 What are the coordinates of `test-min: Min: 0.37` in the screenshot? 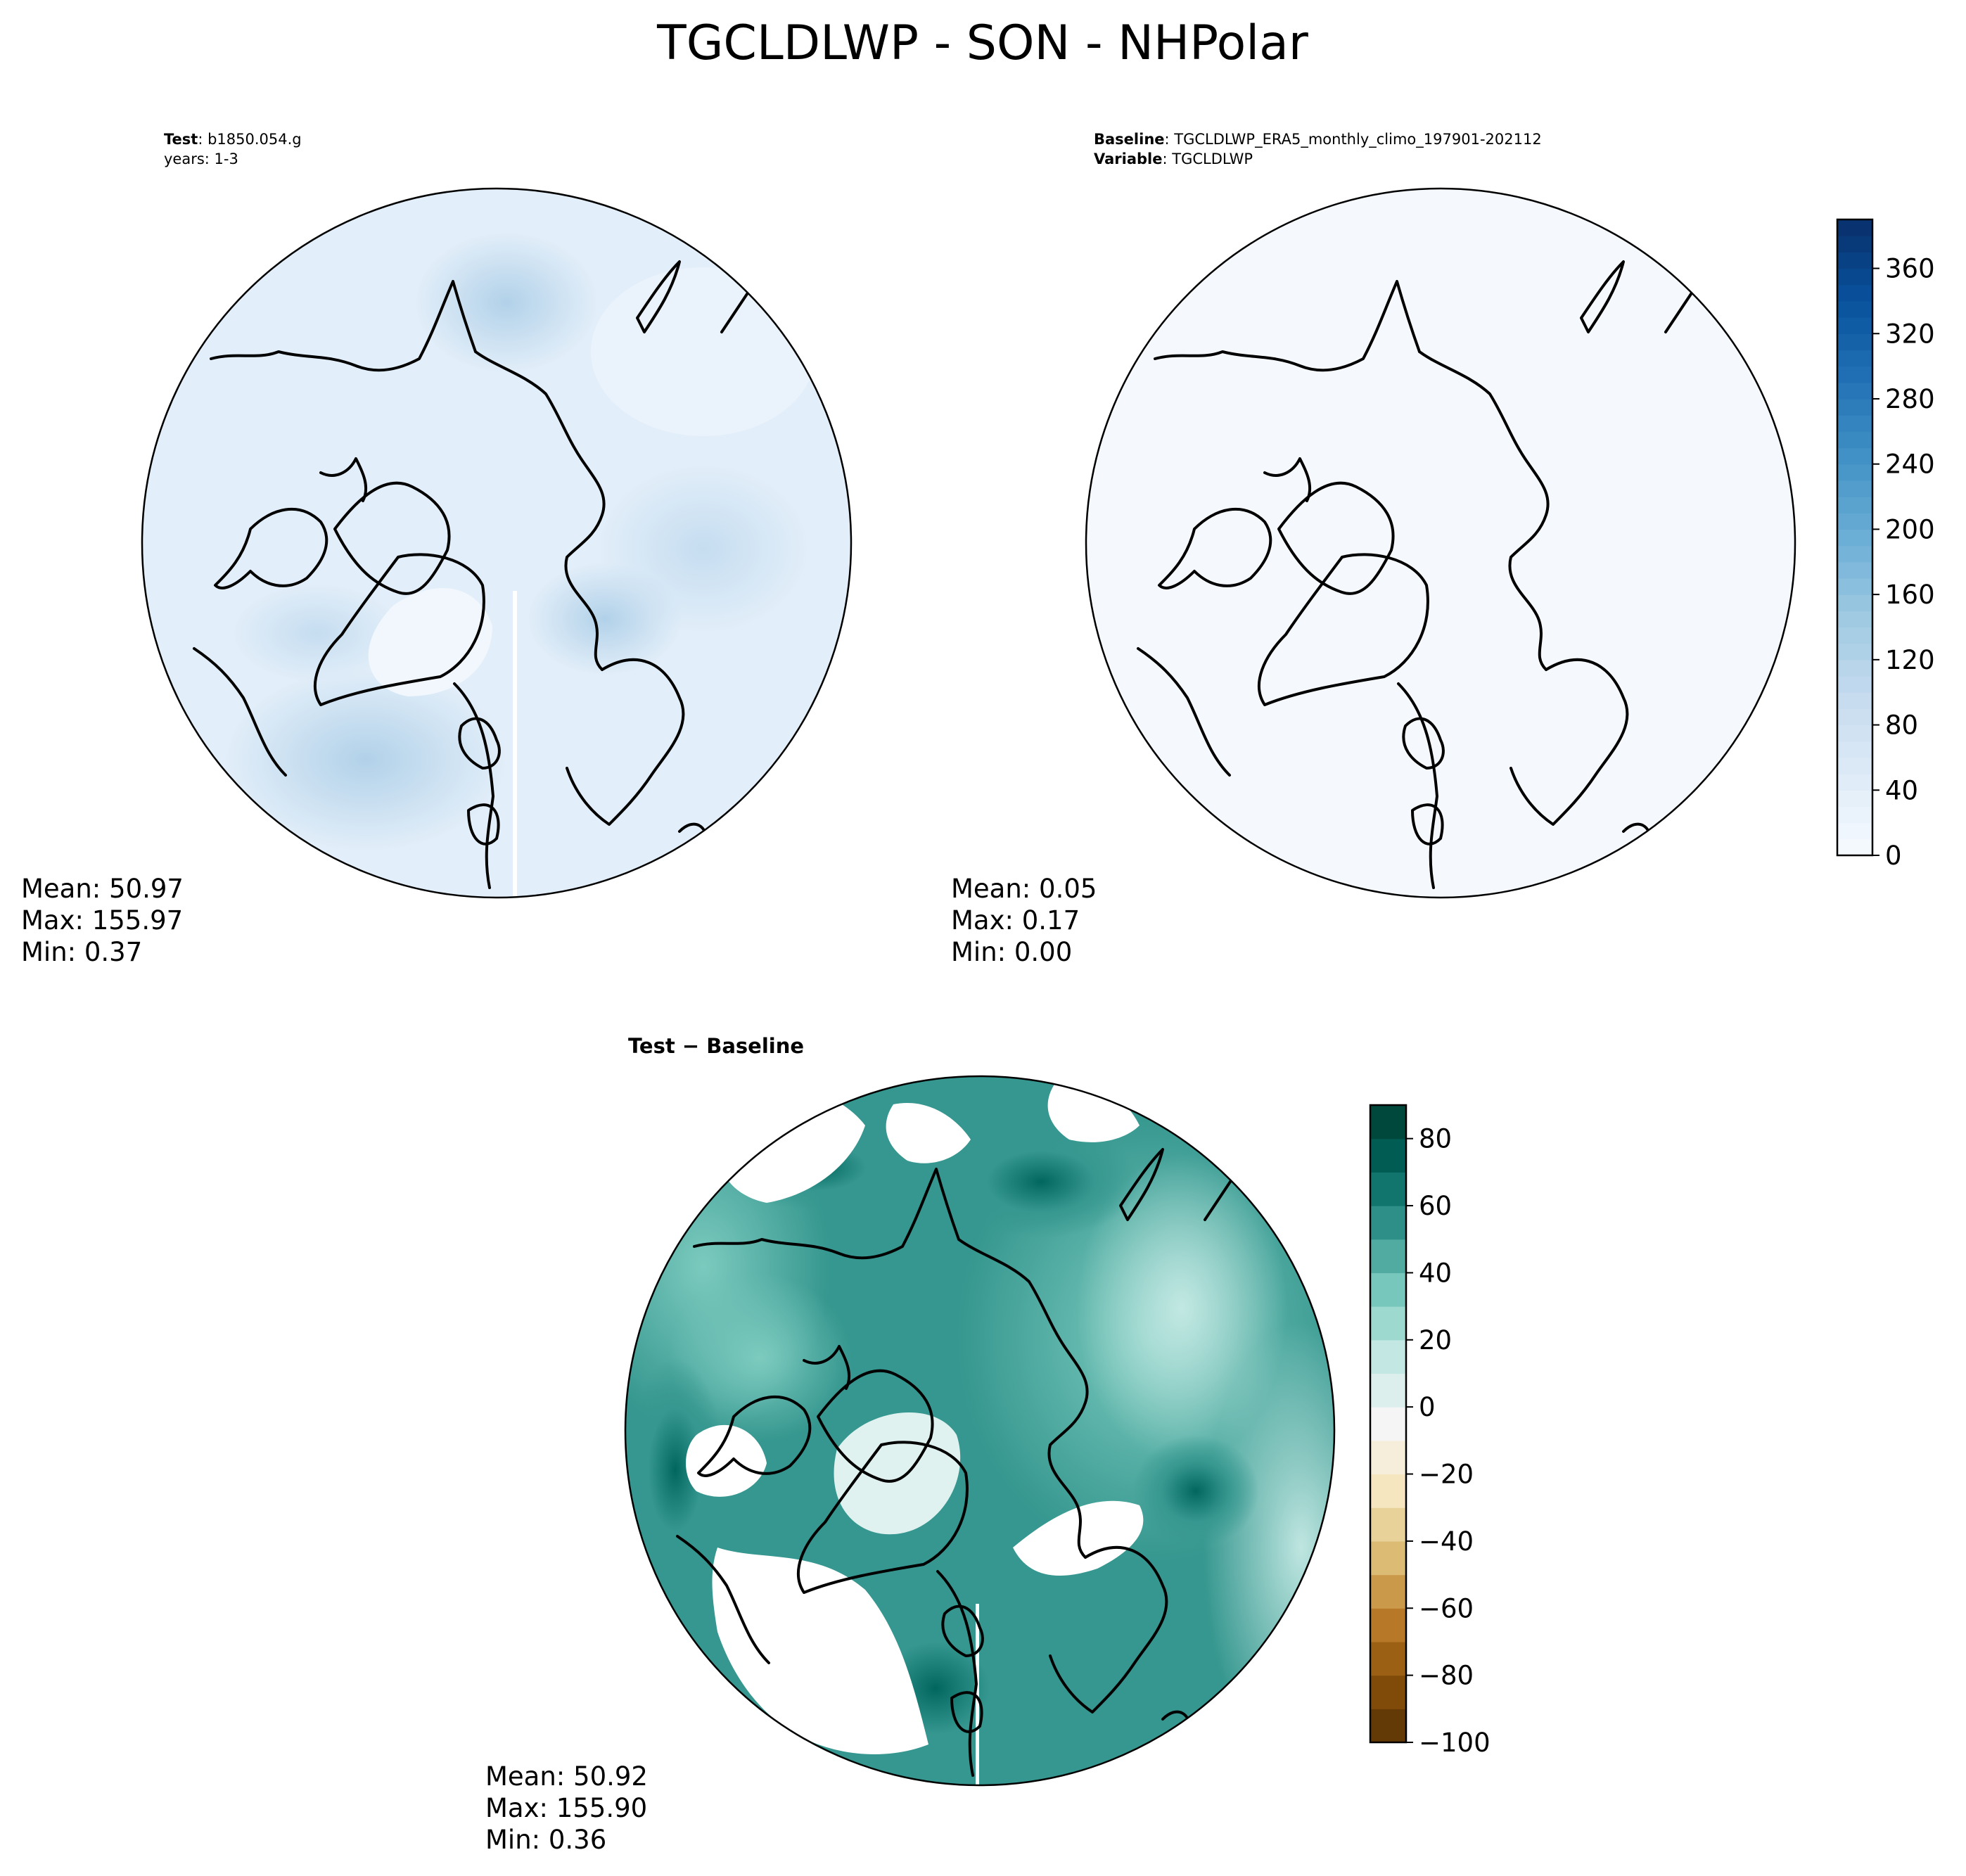 It's located at (81, 952).